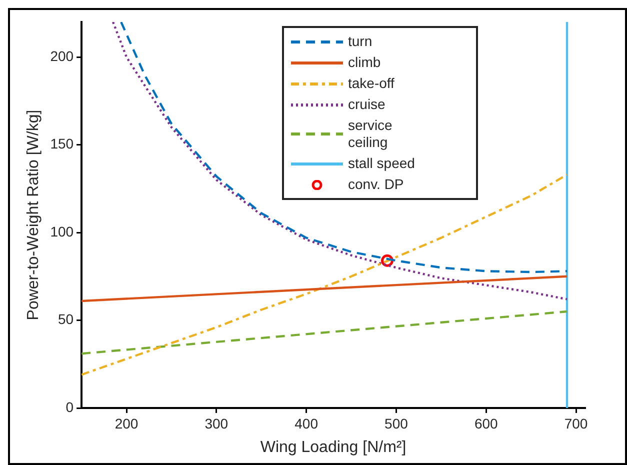 This screenshot has width=627, height=465. I want to click on y-tick-label: 150, so click(62, 144).